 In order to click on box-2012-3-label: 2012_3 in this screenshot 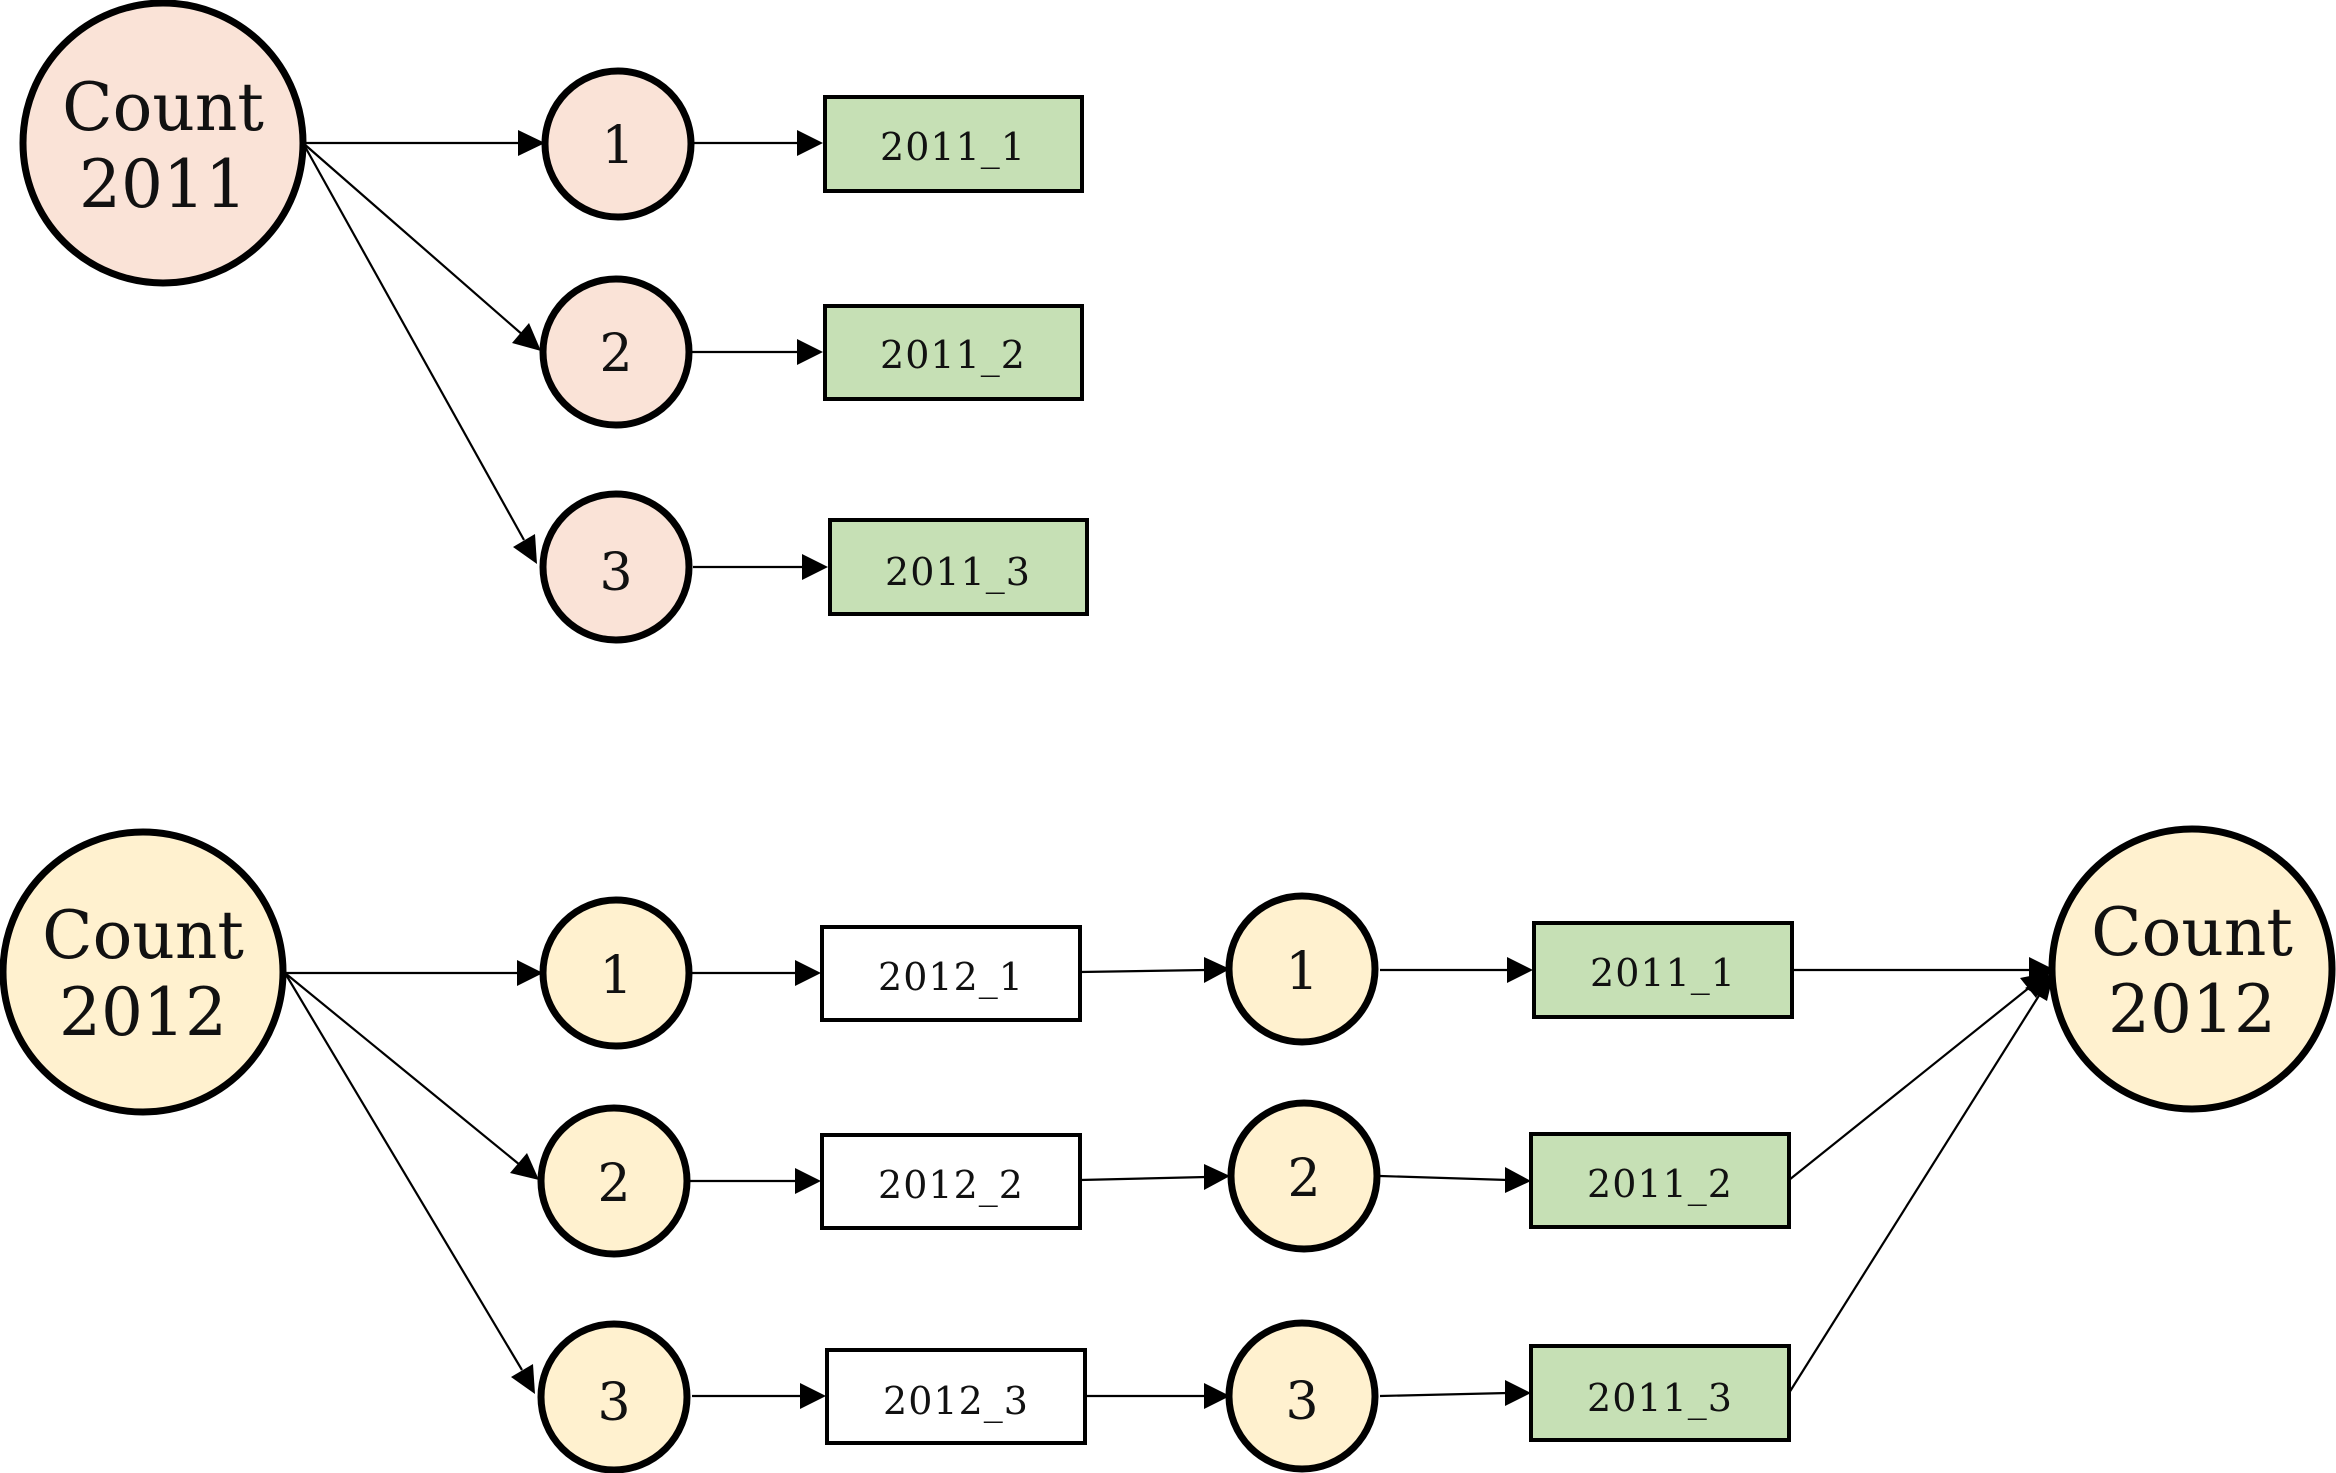, I will do `click(956, 1401)`.